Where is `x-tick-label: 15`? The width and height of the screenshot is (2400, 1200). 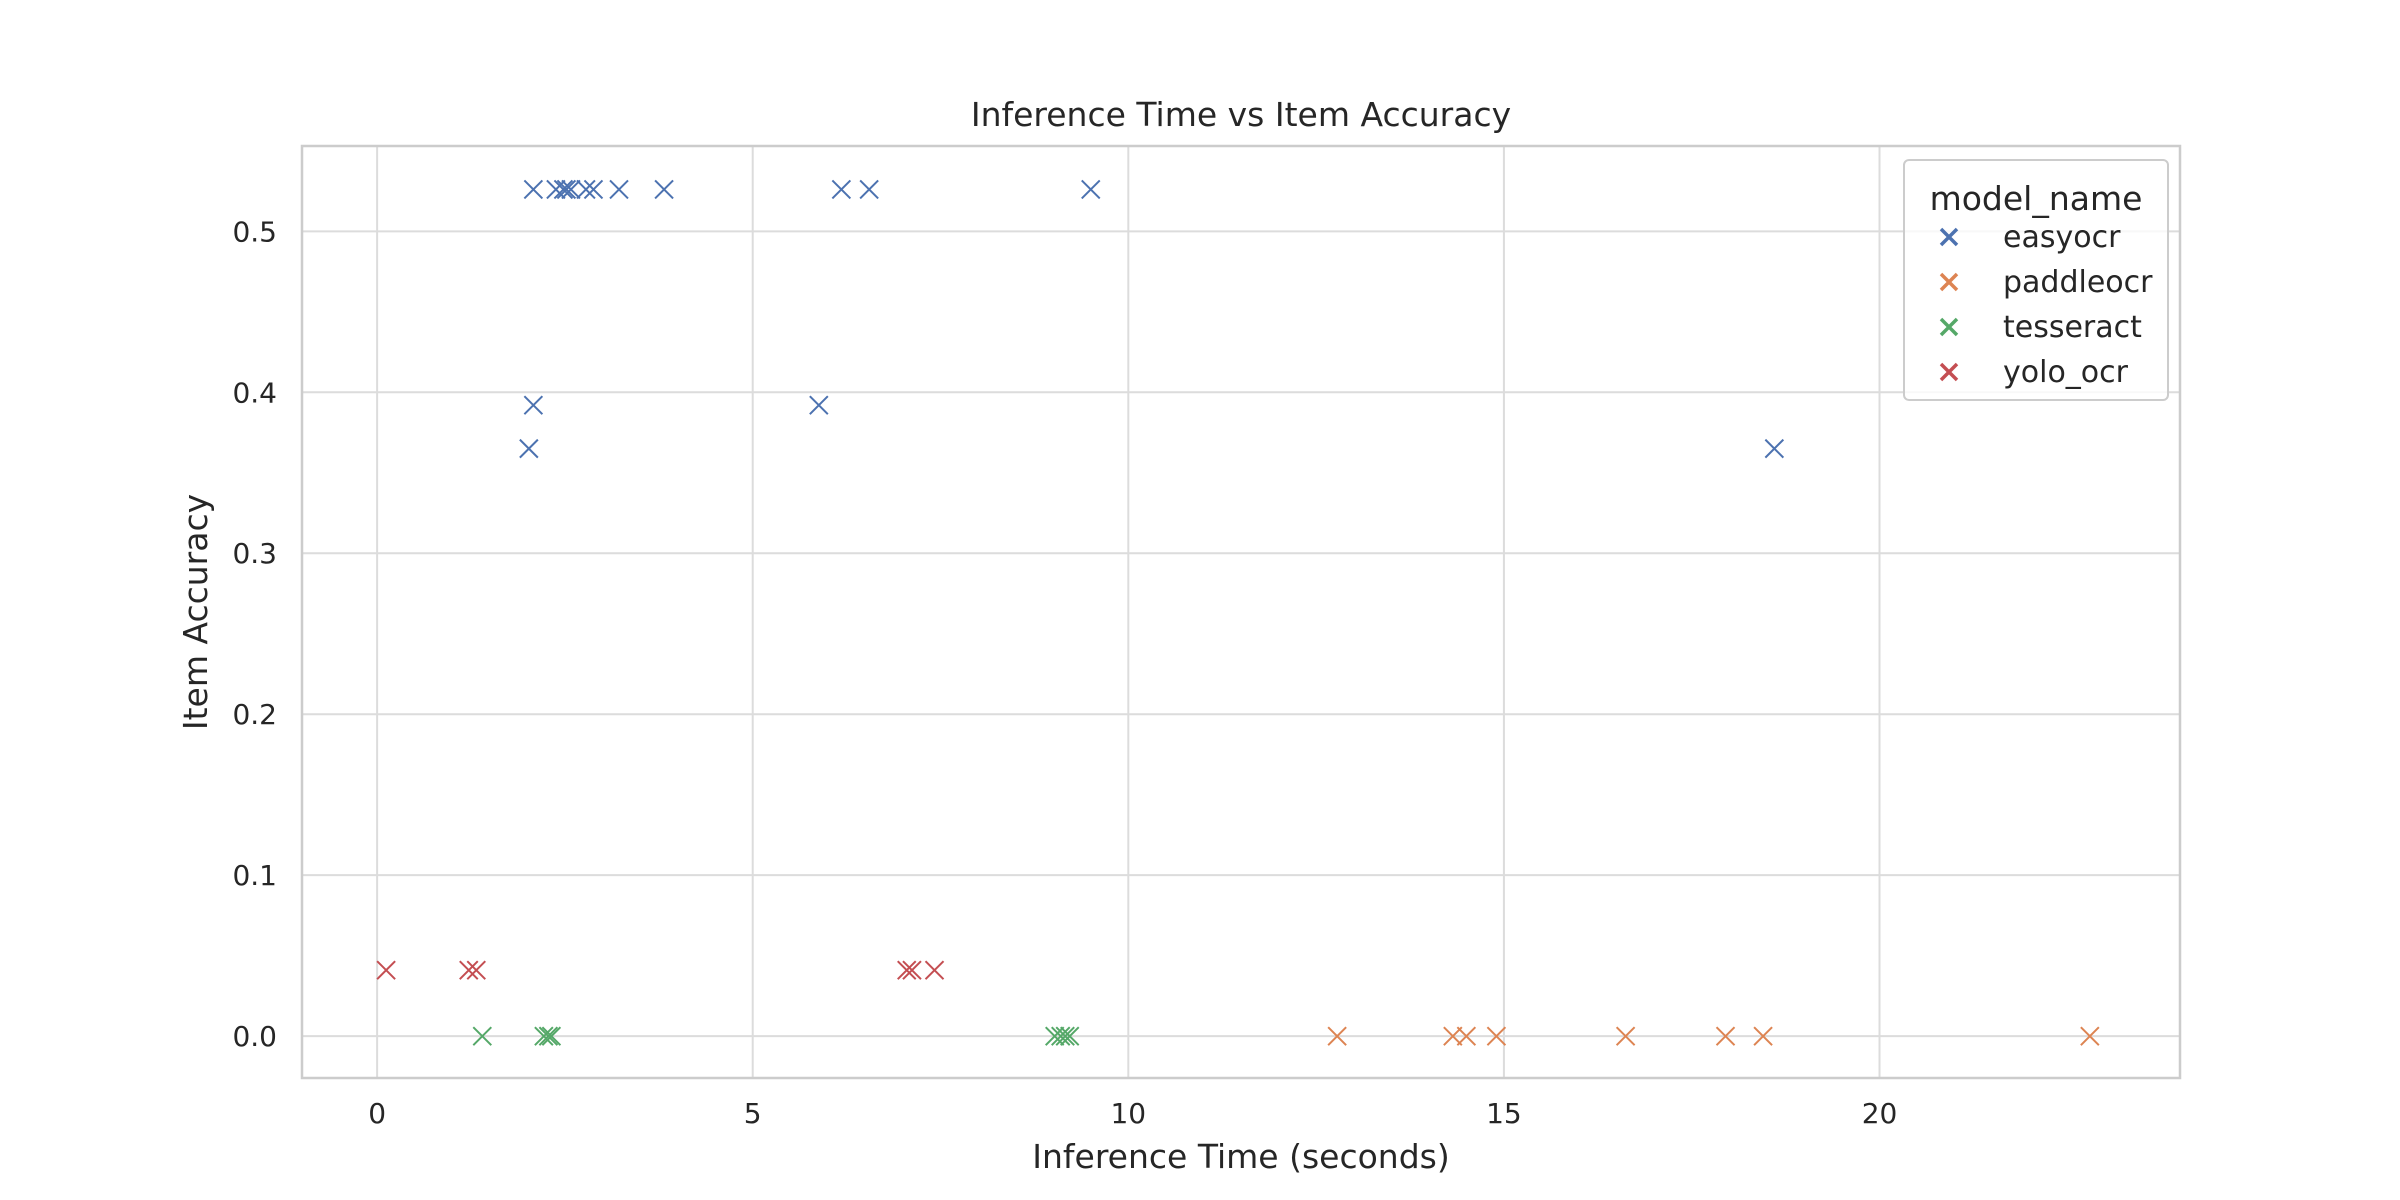 x-tick-label: 15 is located at coordinates (1504, 1113).